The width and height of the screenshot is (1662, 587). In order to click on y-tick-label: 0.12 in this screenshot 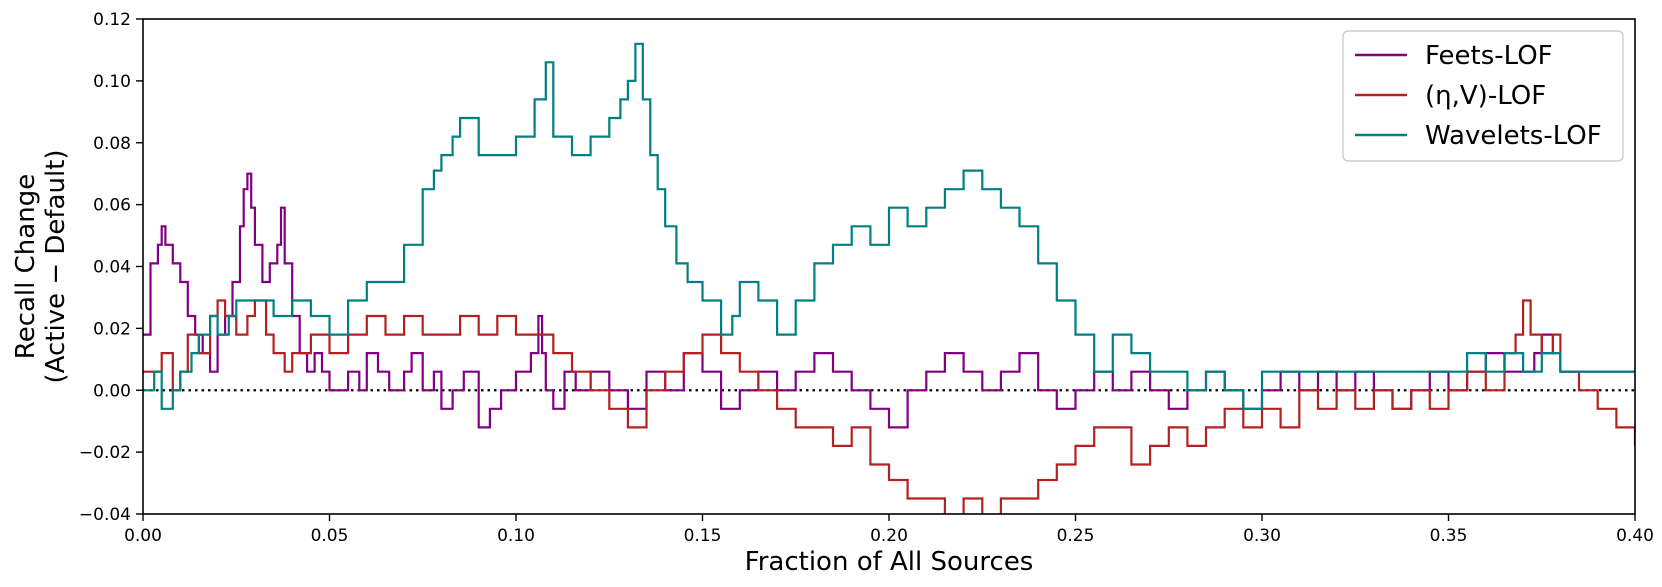, I will do `click(112, 20)`.